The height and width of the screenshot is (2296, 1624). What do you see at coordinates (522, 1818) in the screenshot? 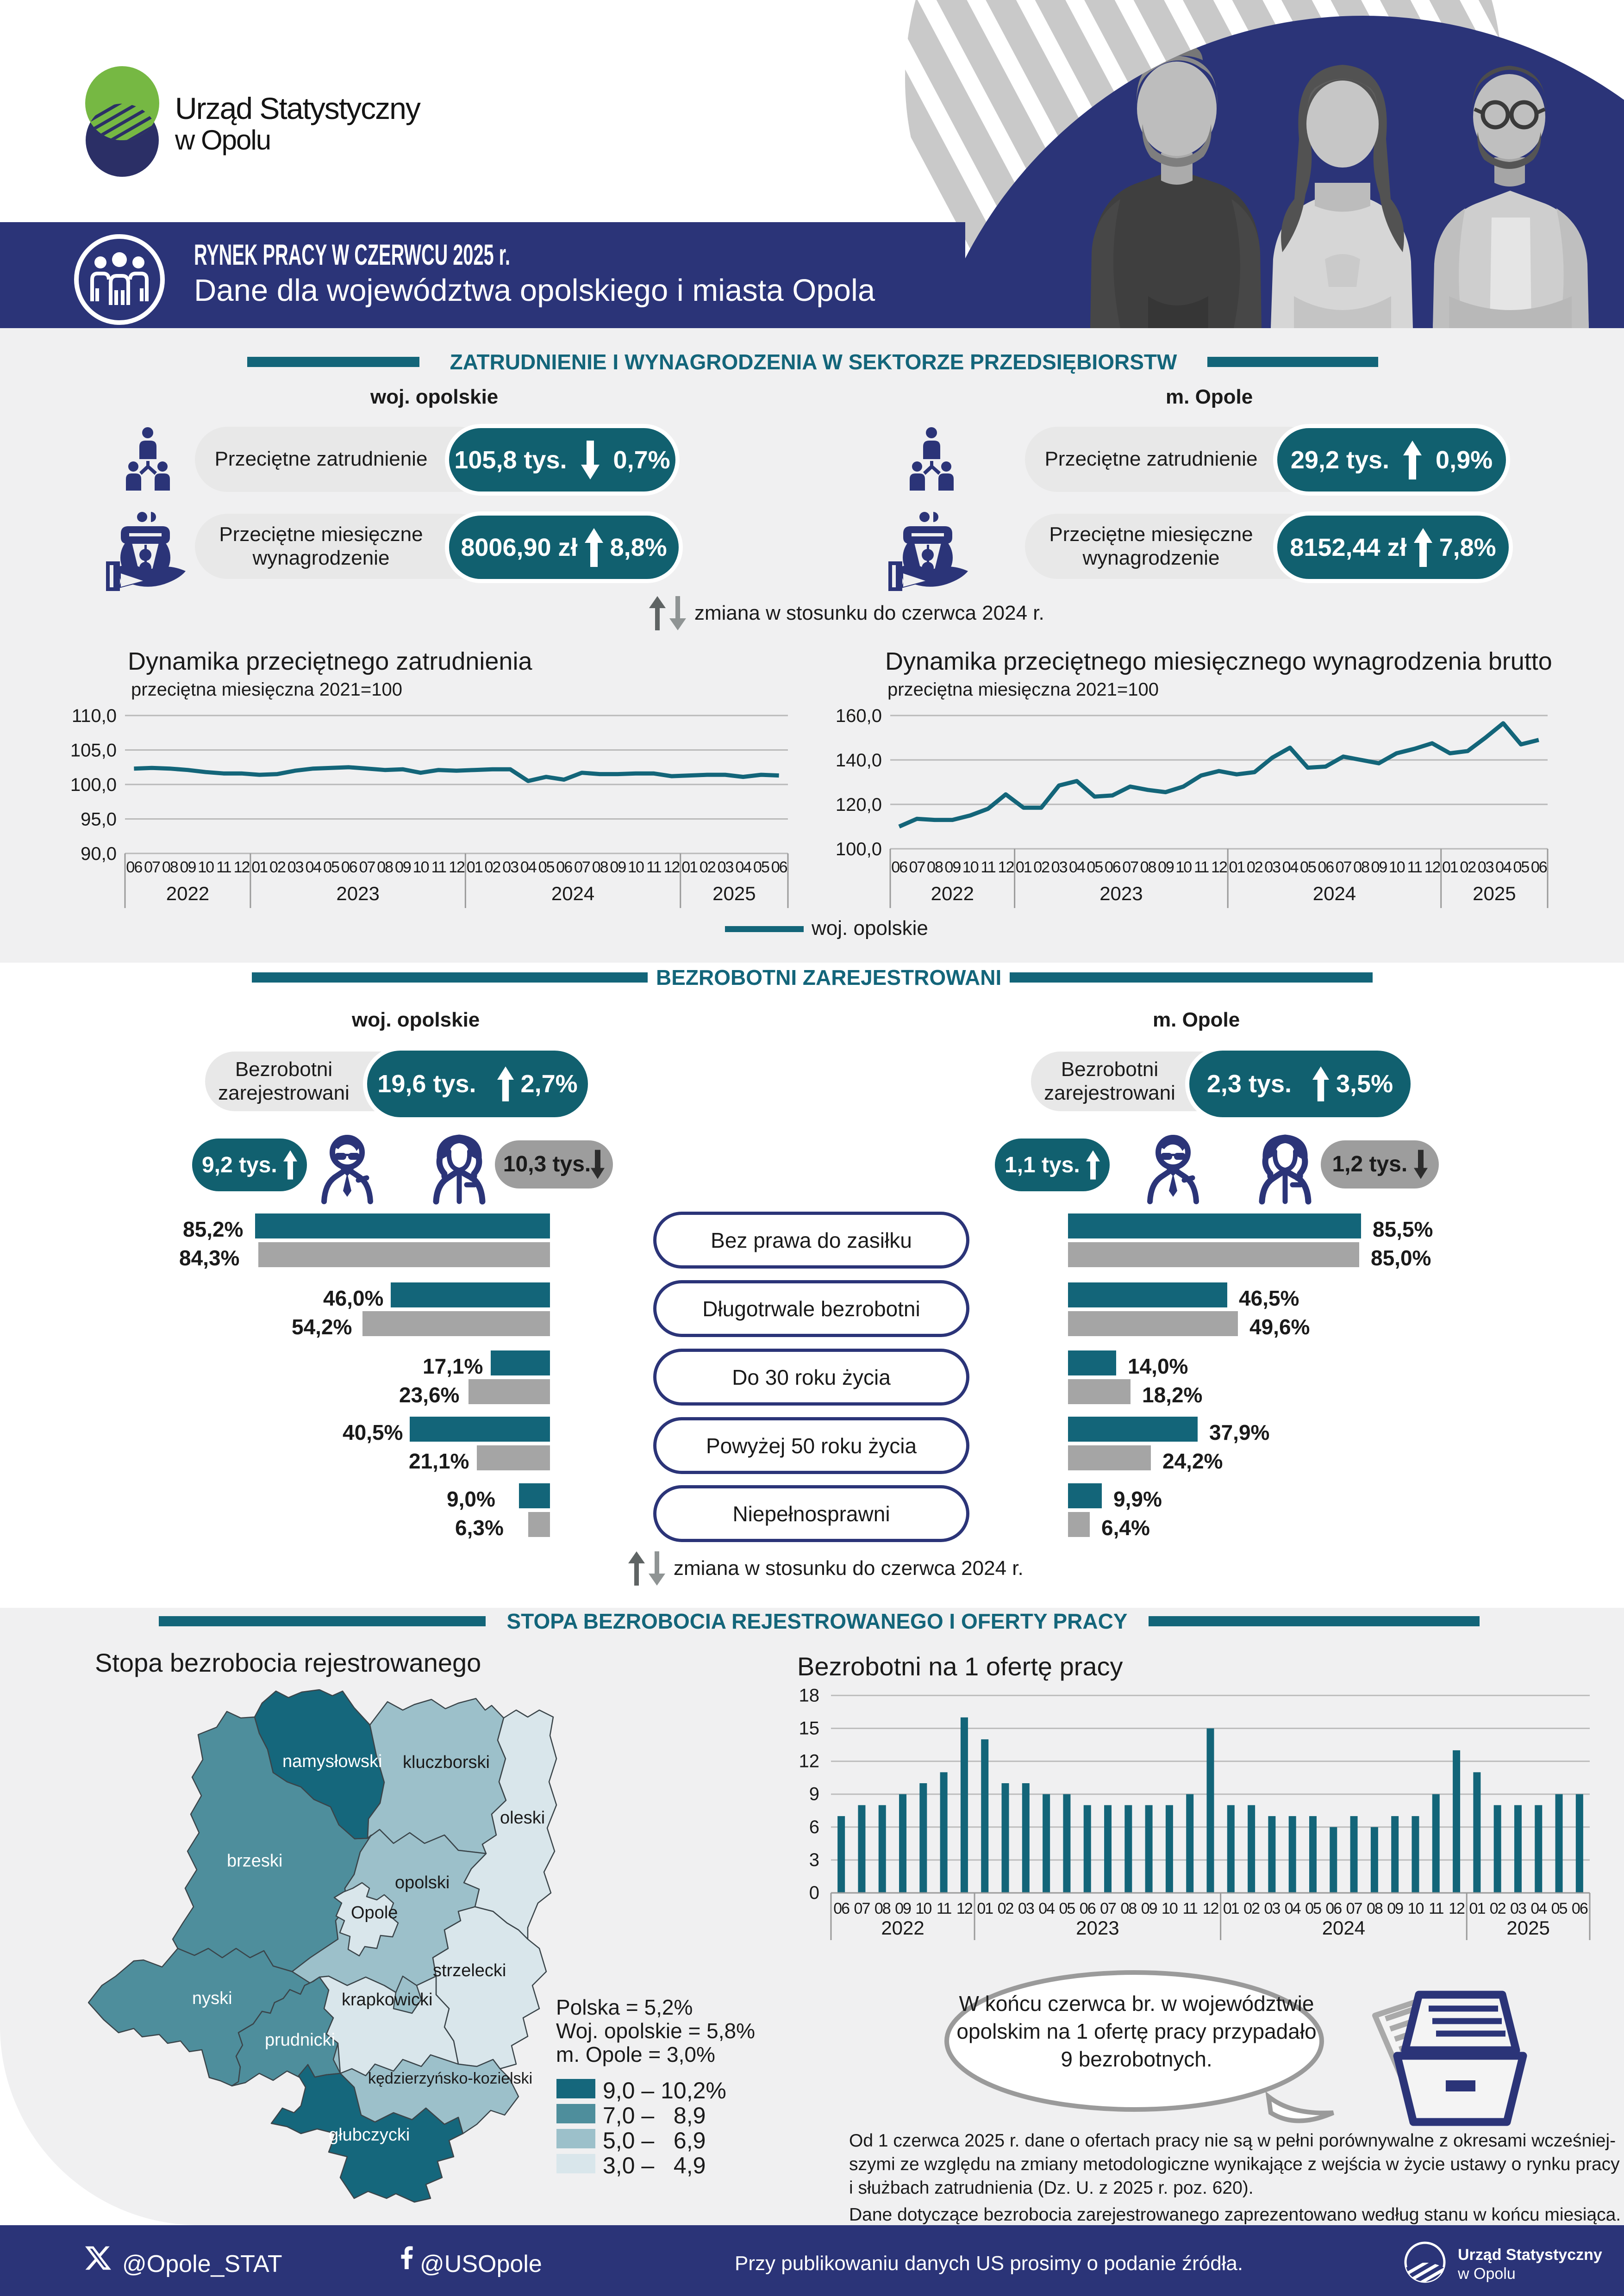
I see `svg-text: oleski` at bounding box center [522, 1818].